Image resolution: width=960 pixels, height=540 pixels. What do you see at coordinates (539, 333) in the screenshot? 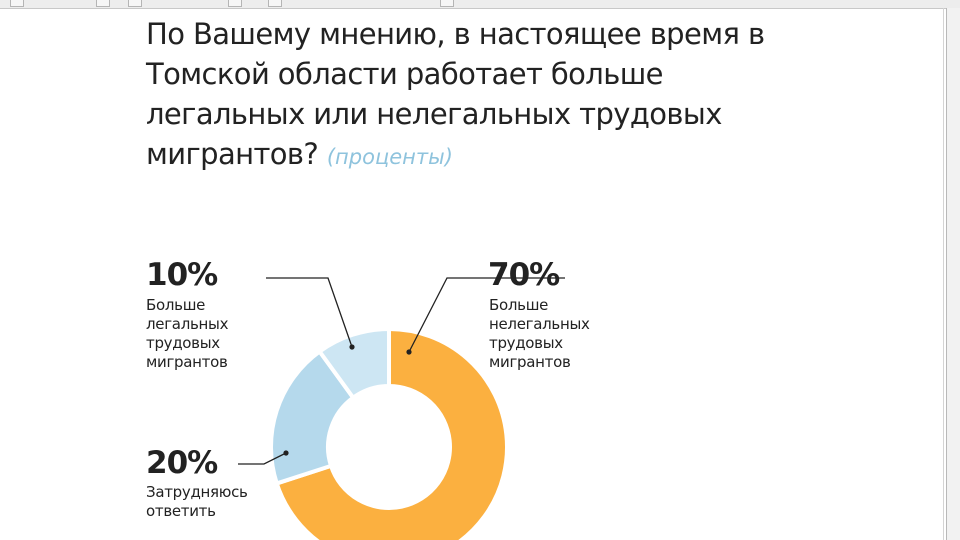
I see `slice-label-illegal: Больше нелегальных трудовых мигрантов` at bounding box center [539, 333].